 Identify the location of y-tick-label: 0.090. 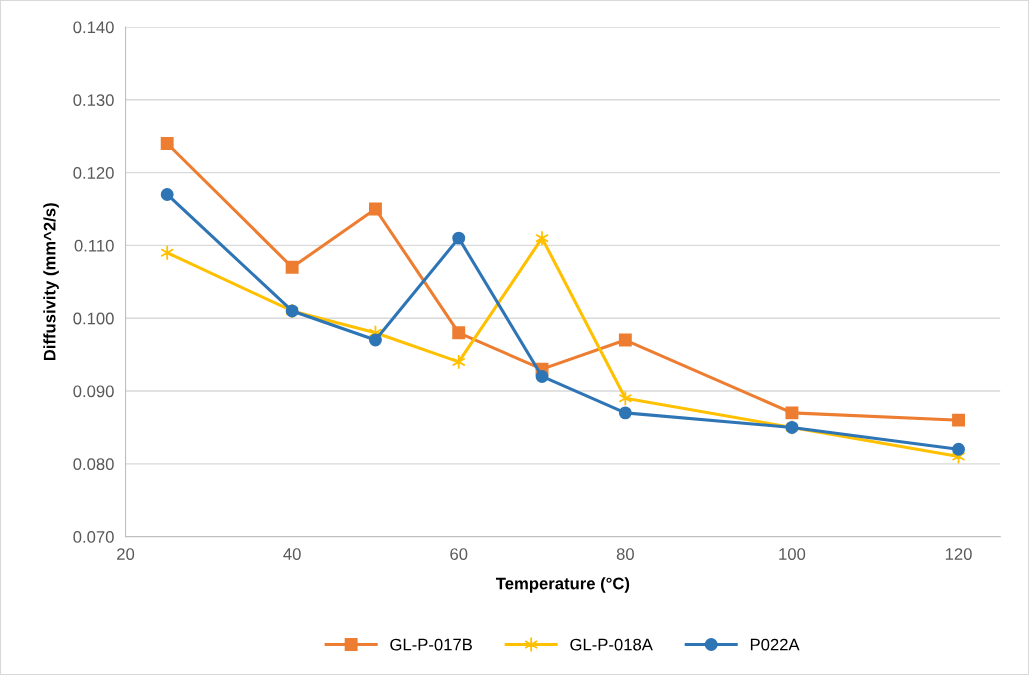
(93, 391).